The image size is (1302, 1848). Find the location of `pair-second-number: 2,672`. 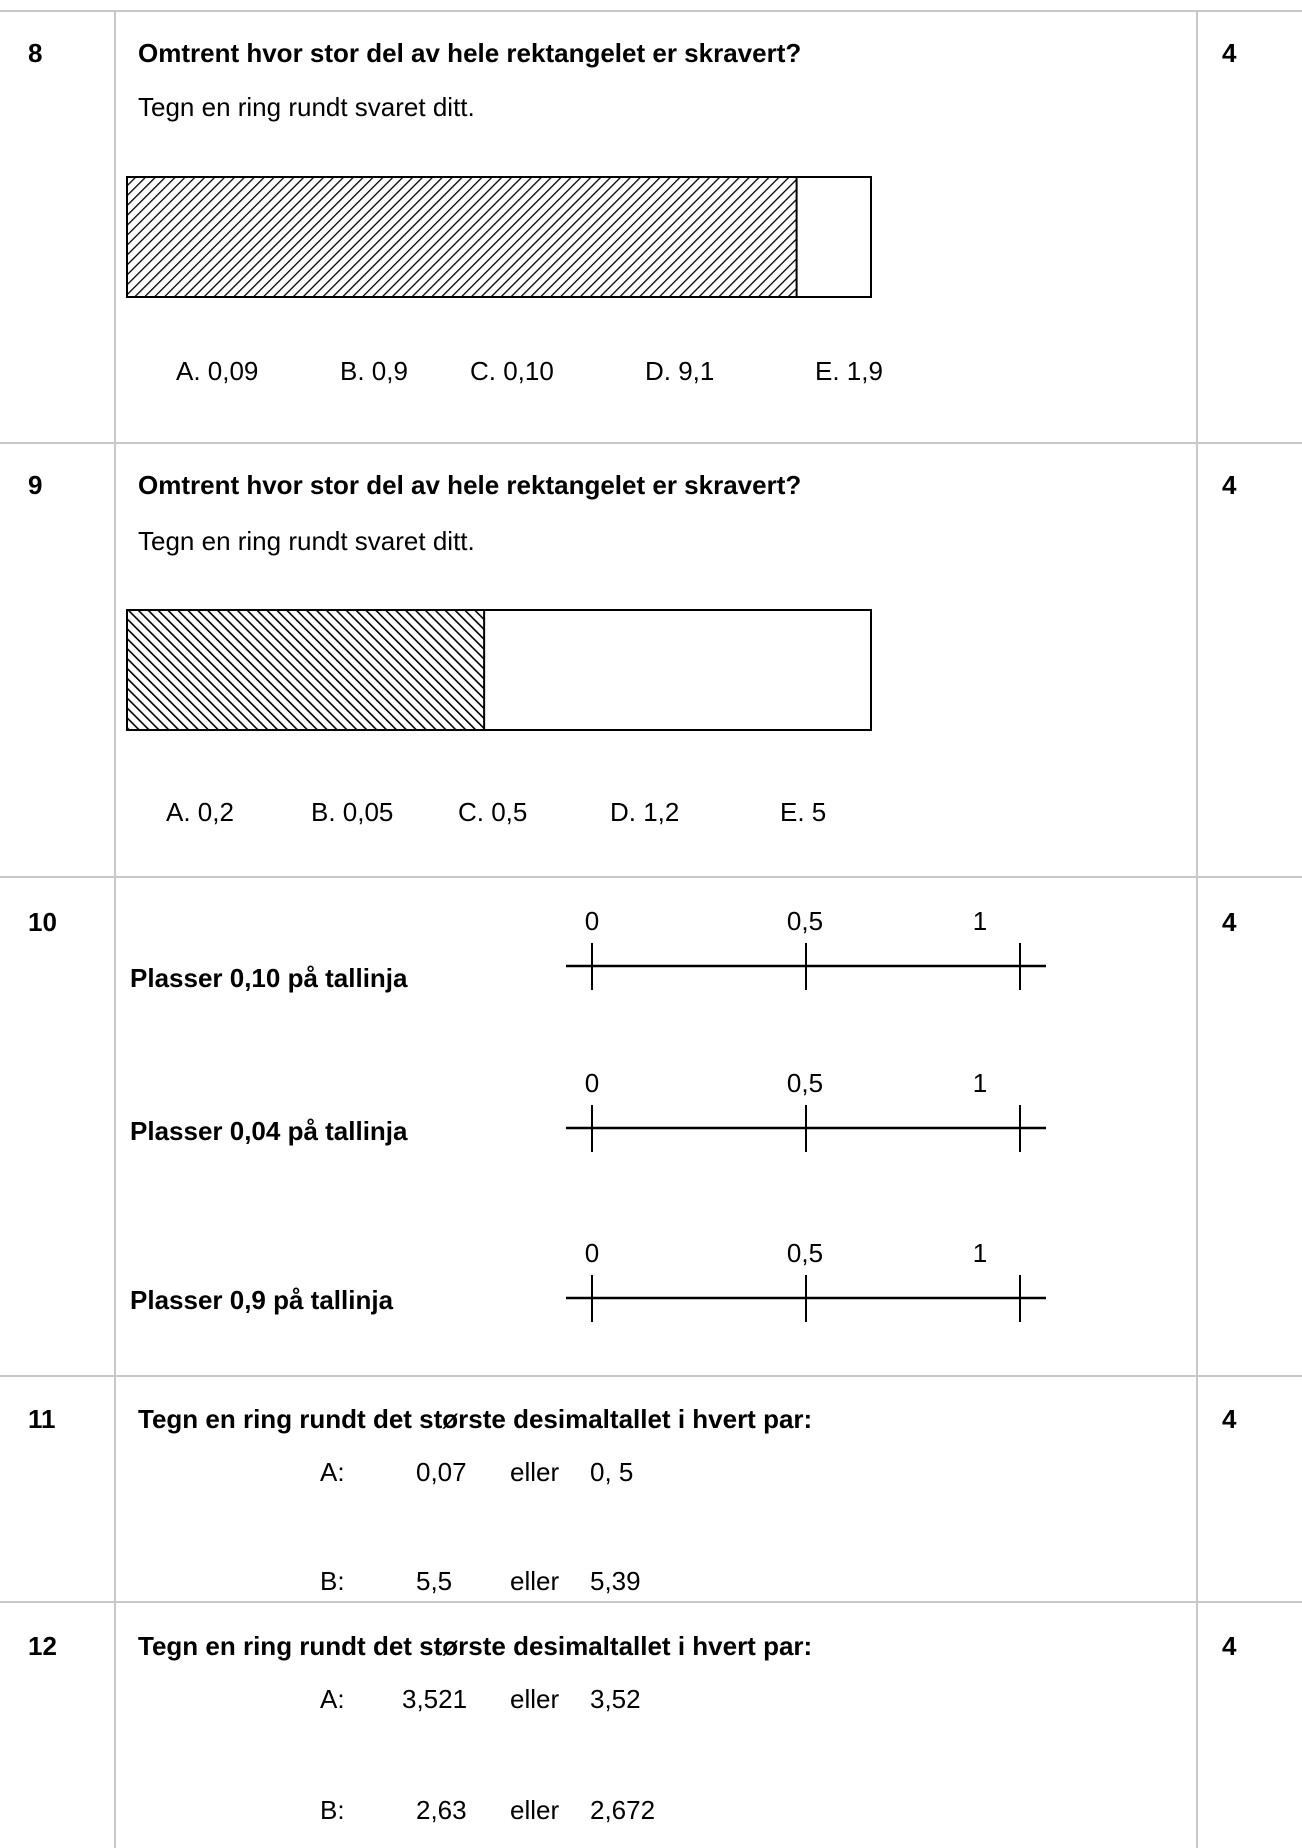

pair-second-number: 2,672 is located at coordinates (623, 1810).